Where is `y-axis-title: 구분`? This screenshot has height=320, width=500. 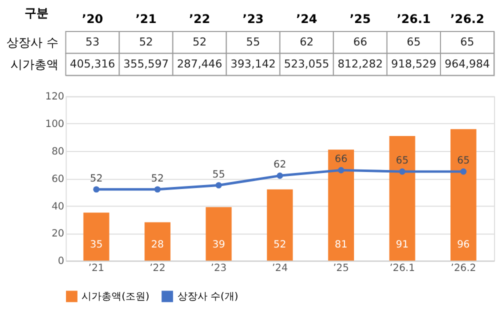
y-axis-title: 구분 is located at coordinates (36, 13).